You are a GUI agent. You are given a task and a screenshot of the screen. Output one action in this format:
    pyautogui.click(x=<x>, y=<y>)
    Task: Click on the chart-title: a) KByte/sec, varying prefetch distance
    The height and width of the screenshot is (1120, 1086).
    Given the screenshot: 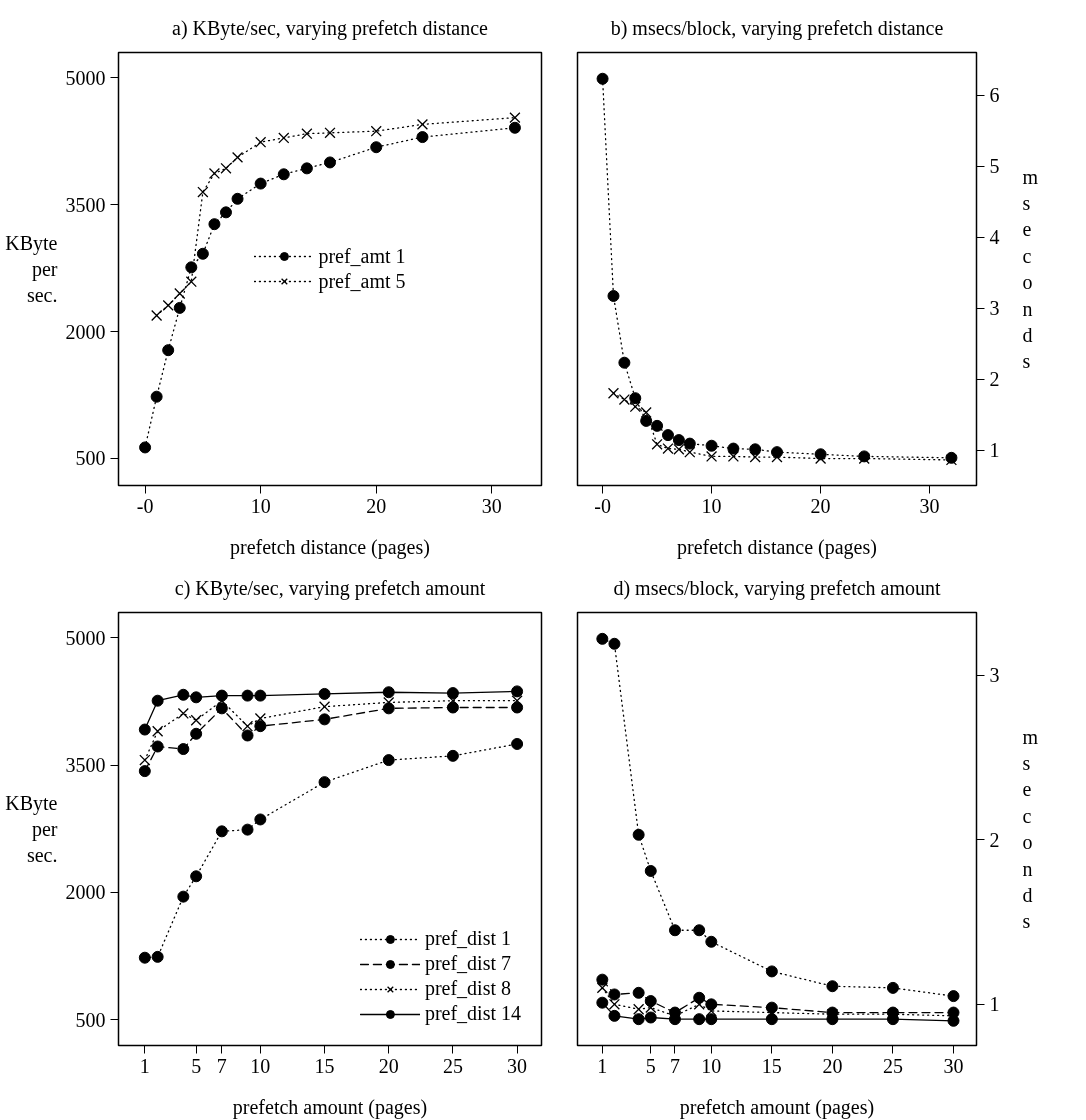 What is the action you would take?
    pyautogui.click(x=330, y=28)
    